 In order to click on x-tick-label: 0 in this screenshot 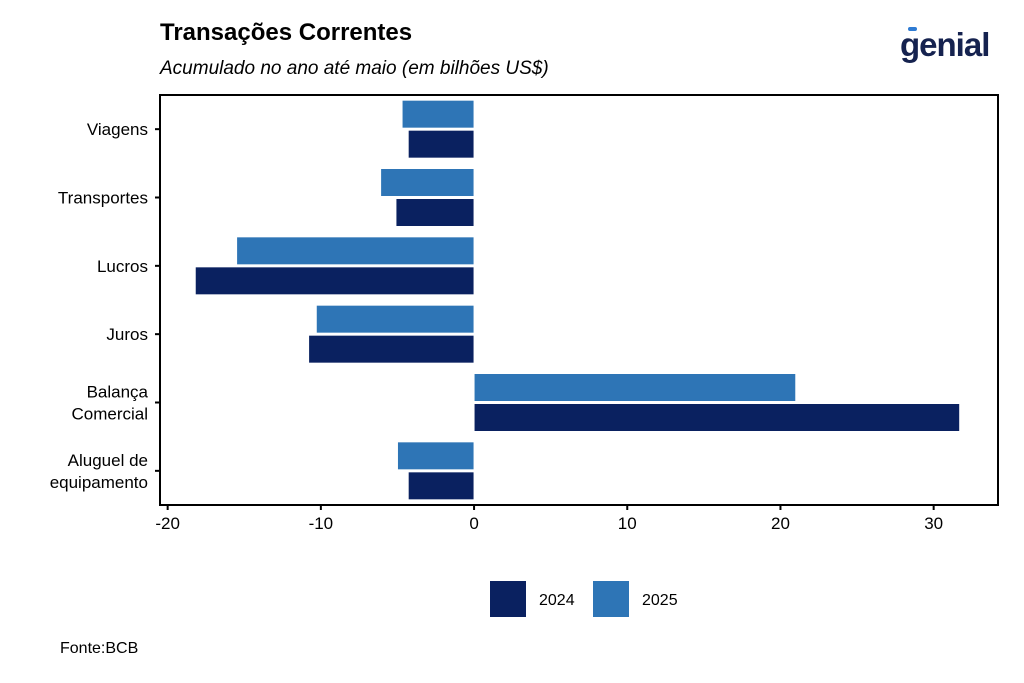, I will do `click(473, 523)`.